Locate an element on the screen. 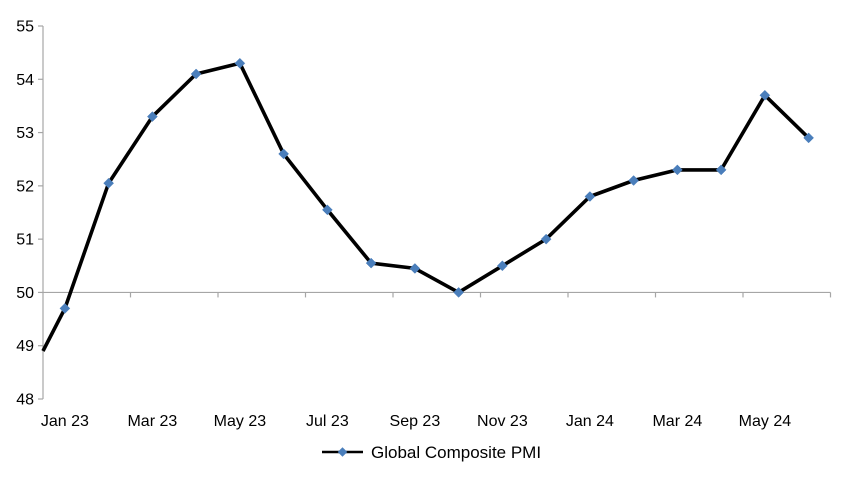  x-axis-label: May 24 is located at coordinates (765, 421).